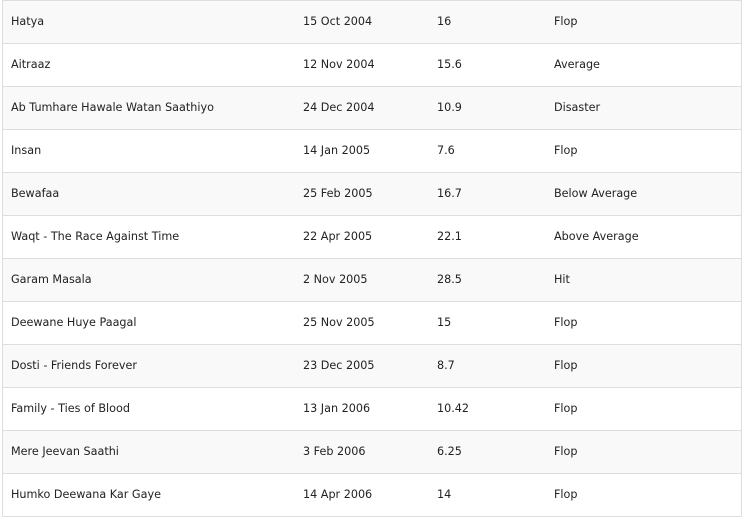  I want to click on collection-cell: 15.6, so click(449, 64).